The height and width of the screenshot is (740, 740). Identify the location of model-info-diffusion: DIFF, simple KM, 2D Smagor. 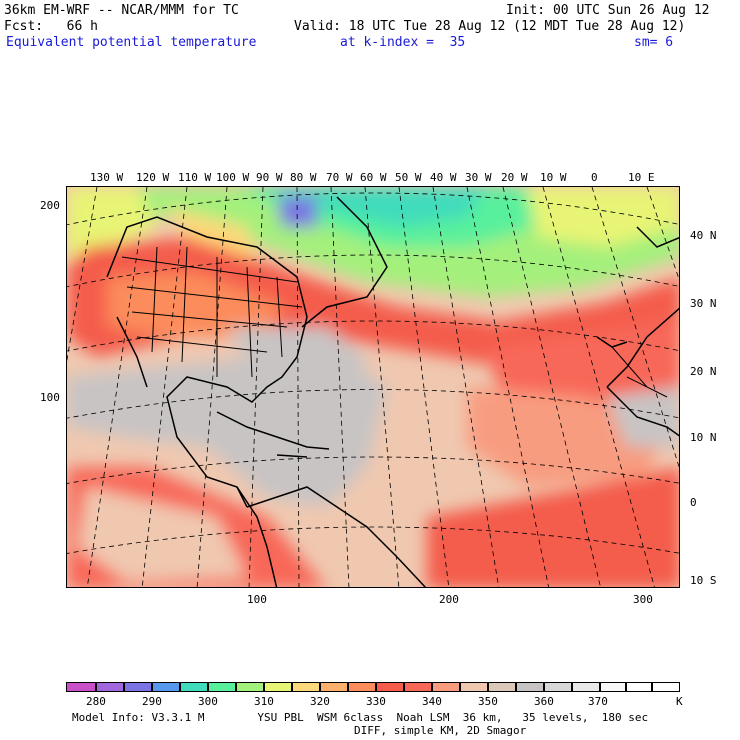
(440, 730).